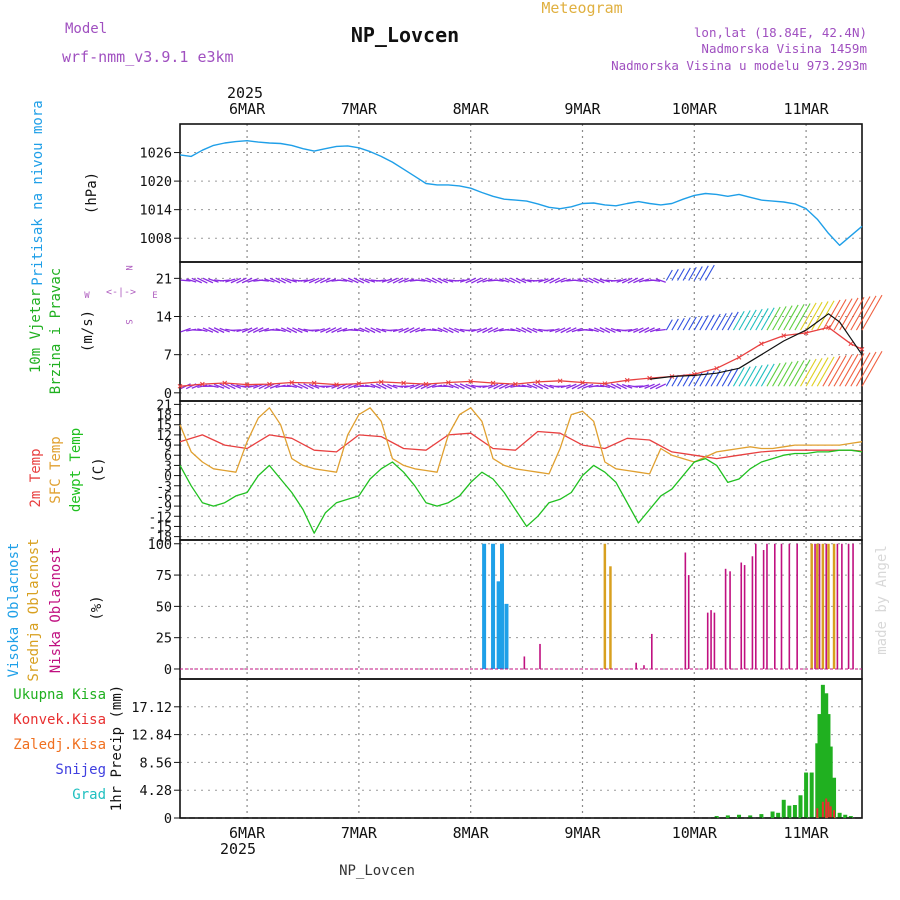 The height and width of the screenshot is (900, 900). I want to click on temp-label-dewpt: dewpt Temp, so click(76, 470).